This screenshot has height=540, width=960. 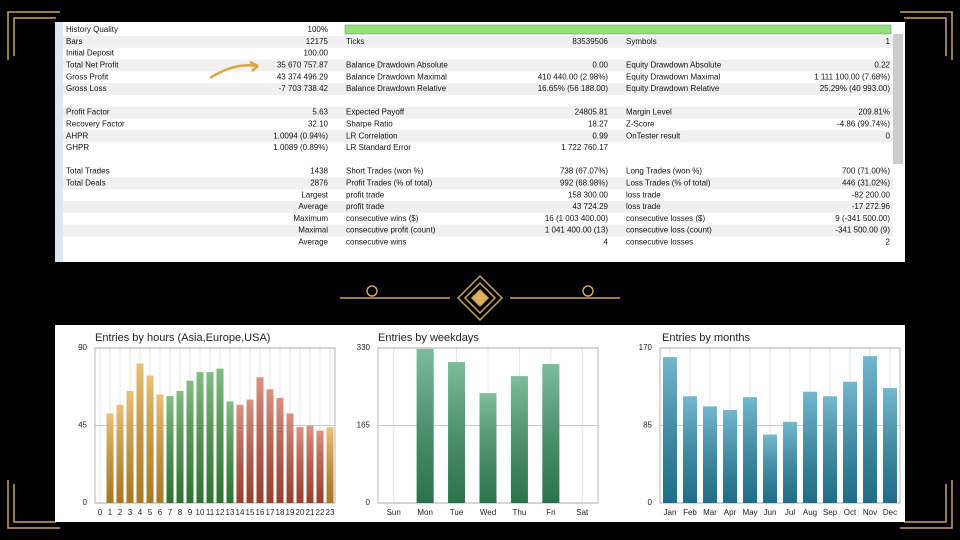 What do you see at coordinates (673, 76) in the screenshot?
I see `row-label: Equity Drawdown Maximal` at bounding box center [673, 76].